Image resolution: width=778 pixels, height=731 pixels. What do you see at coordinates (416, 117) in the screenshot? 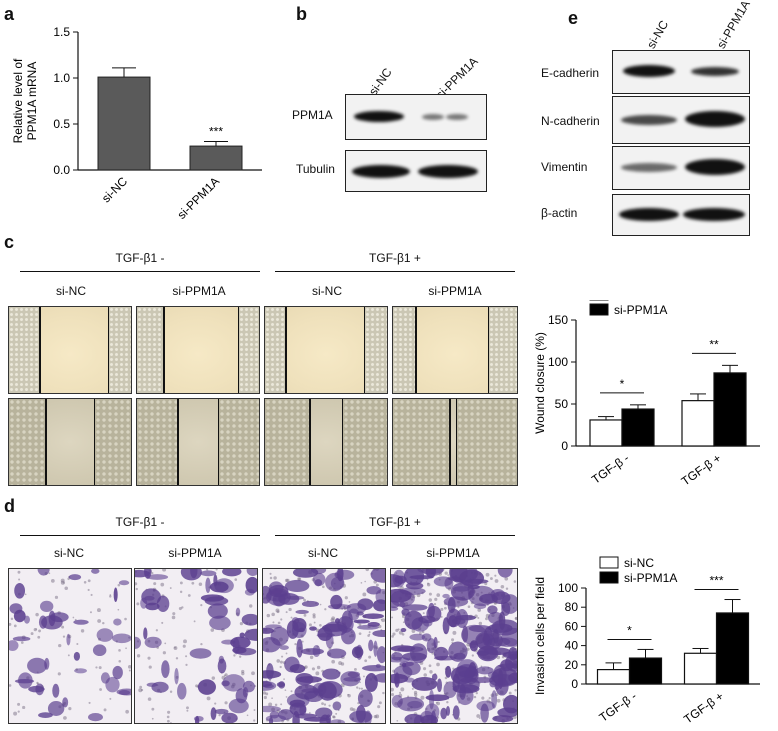
I see `blot-ppm1a` at bounding box center [416, 117].